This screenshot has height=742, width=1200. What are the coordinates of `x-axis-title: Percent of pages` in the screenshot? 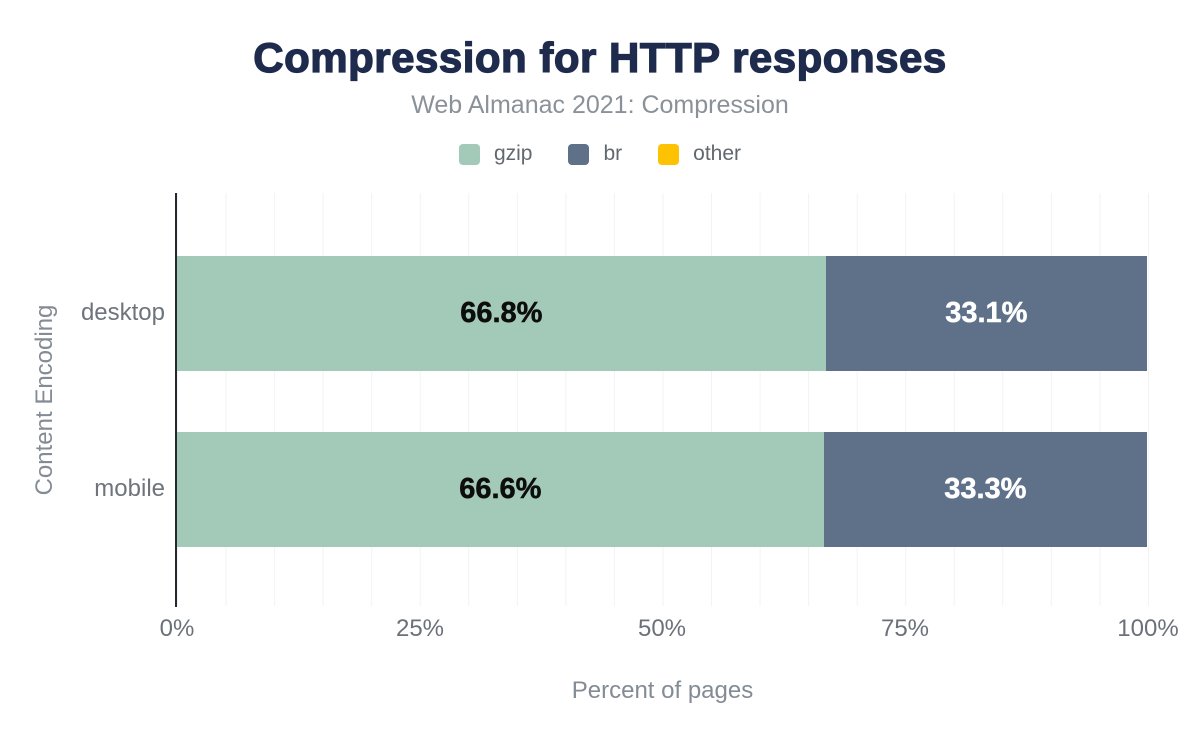 It's located at (662, 690).